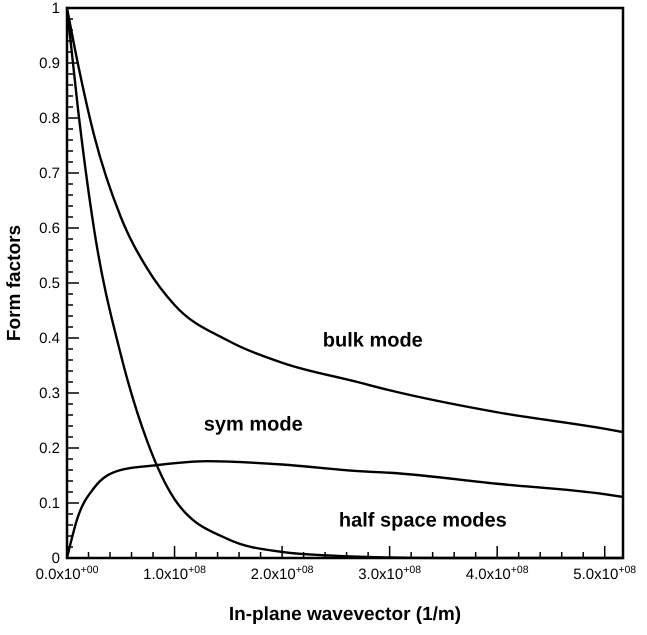 Image resolution: width=647 pixels, height=635 pixels. What do you see at coordinates (49, 173) in the screenshot?
I see `y-tick-label: 0.7` at bounding box center [49, 173].